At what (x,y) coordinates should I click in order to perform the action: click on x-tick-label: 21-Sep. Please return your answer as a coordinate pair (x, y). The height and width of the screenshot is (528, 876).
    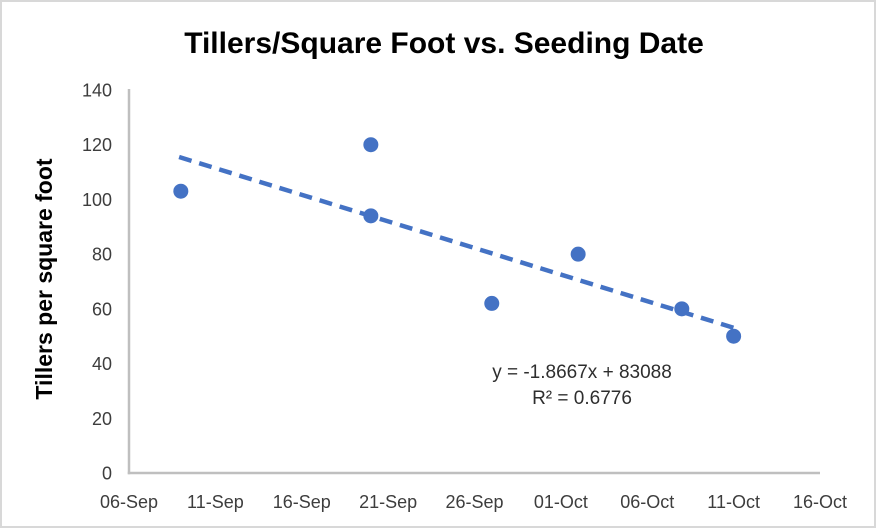
    Looking at the image, I should click on (388, 502).